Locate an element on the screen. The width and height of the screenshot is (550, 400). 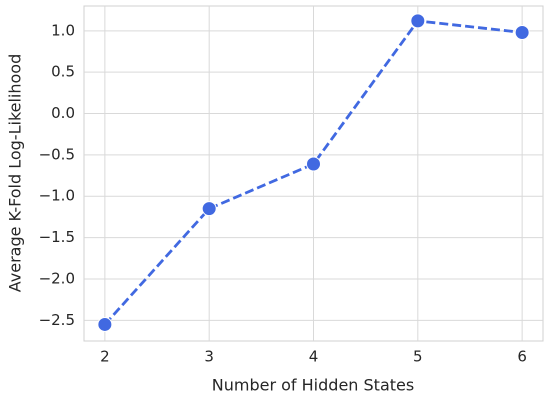
y-tick-label: −2.5 is located at coordinates (57, 320).